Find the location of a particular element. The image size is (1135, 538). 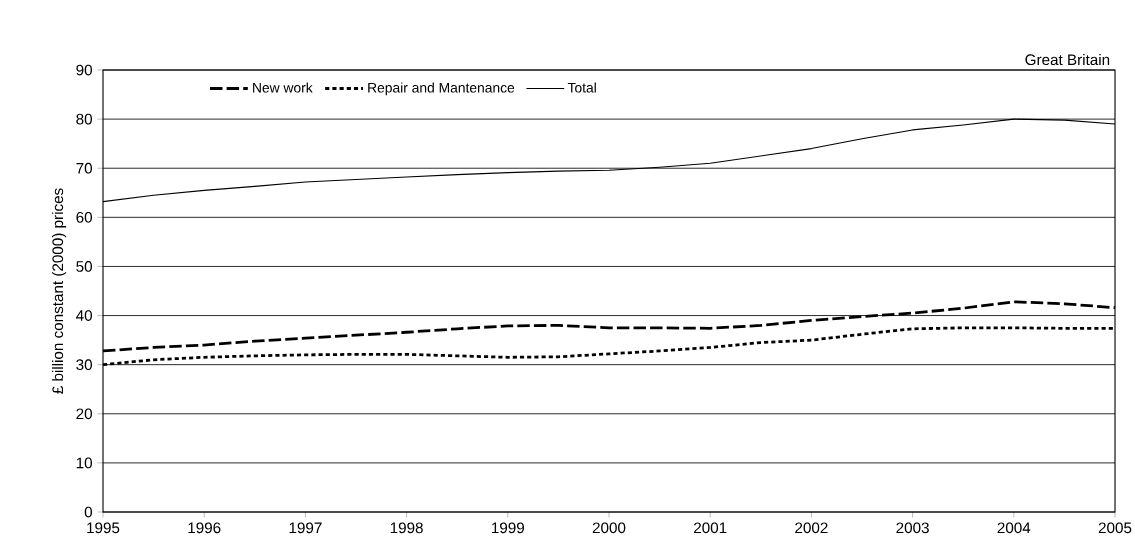

y-tick-label: 80 is located at coordinates (84, 119).